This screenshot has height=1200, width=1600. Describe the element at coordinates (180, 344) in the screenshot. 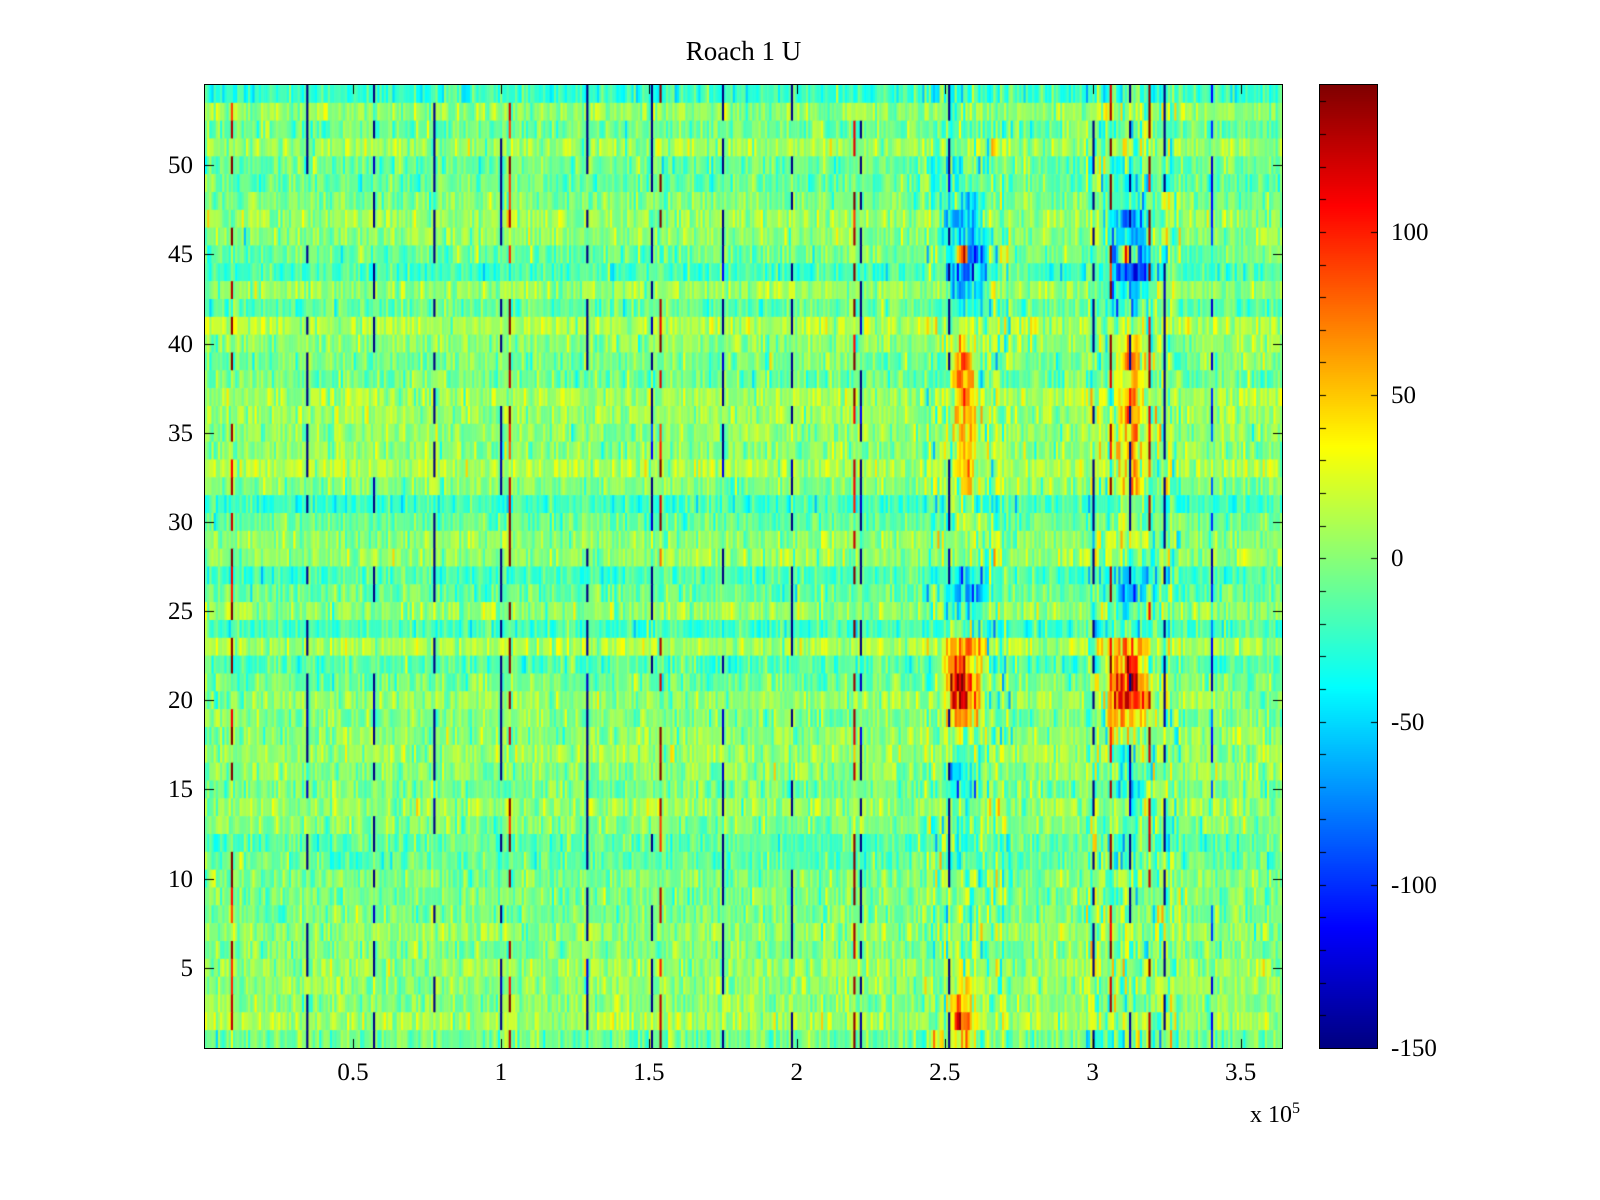

I see `y-tick-label: 40` at that location.